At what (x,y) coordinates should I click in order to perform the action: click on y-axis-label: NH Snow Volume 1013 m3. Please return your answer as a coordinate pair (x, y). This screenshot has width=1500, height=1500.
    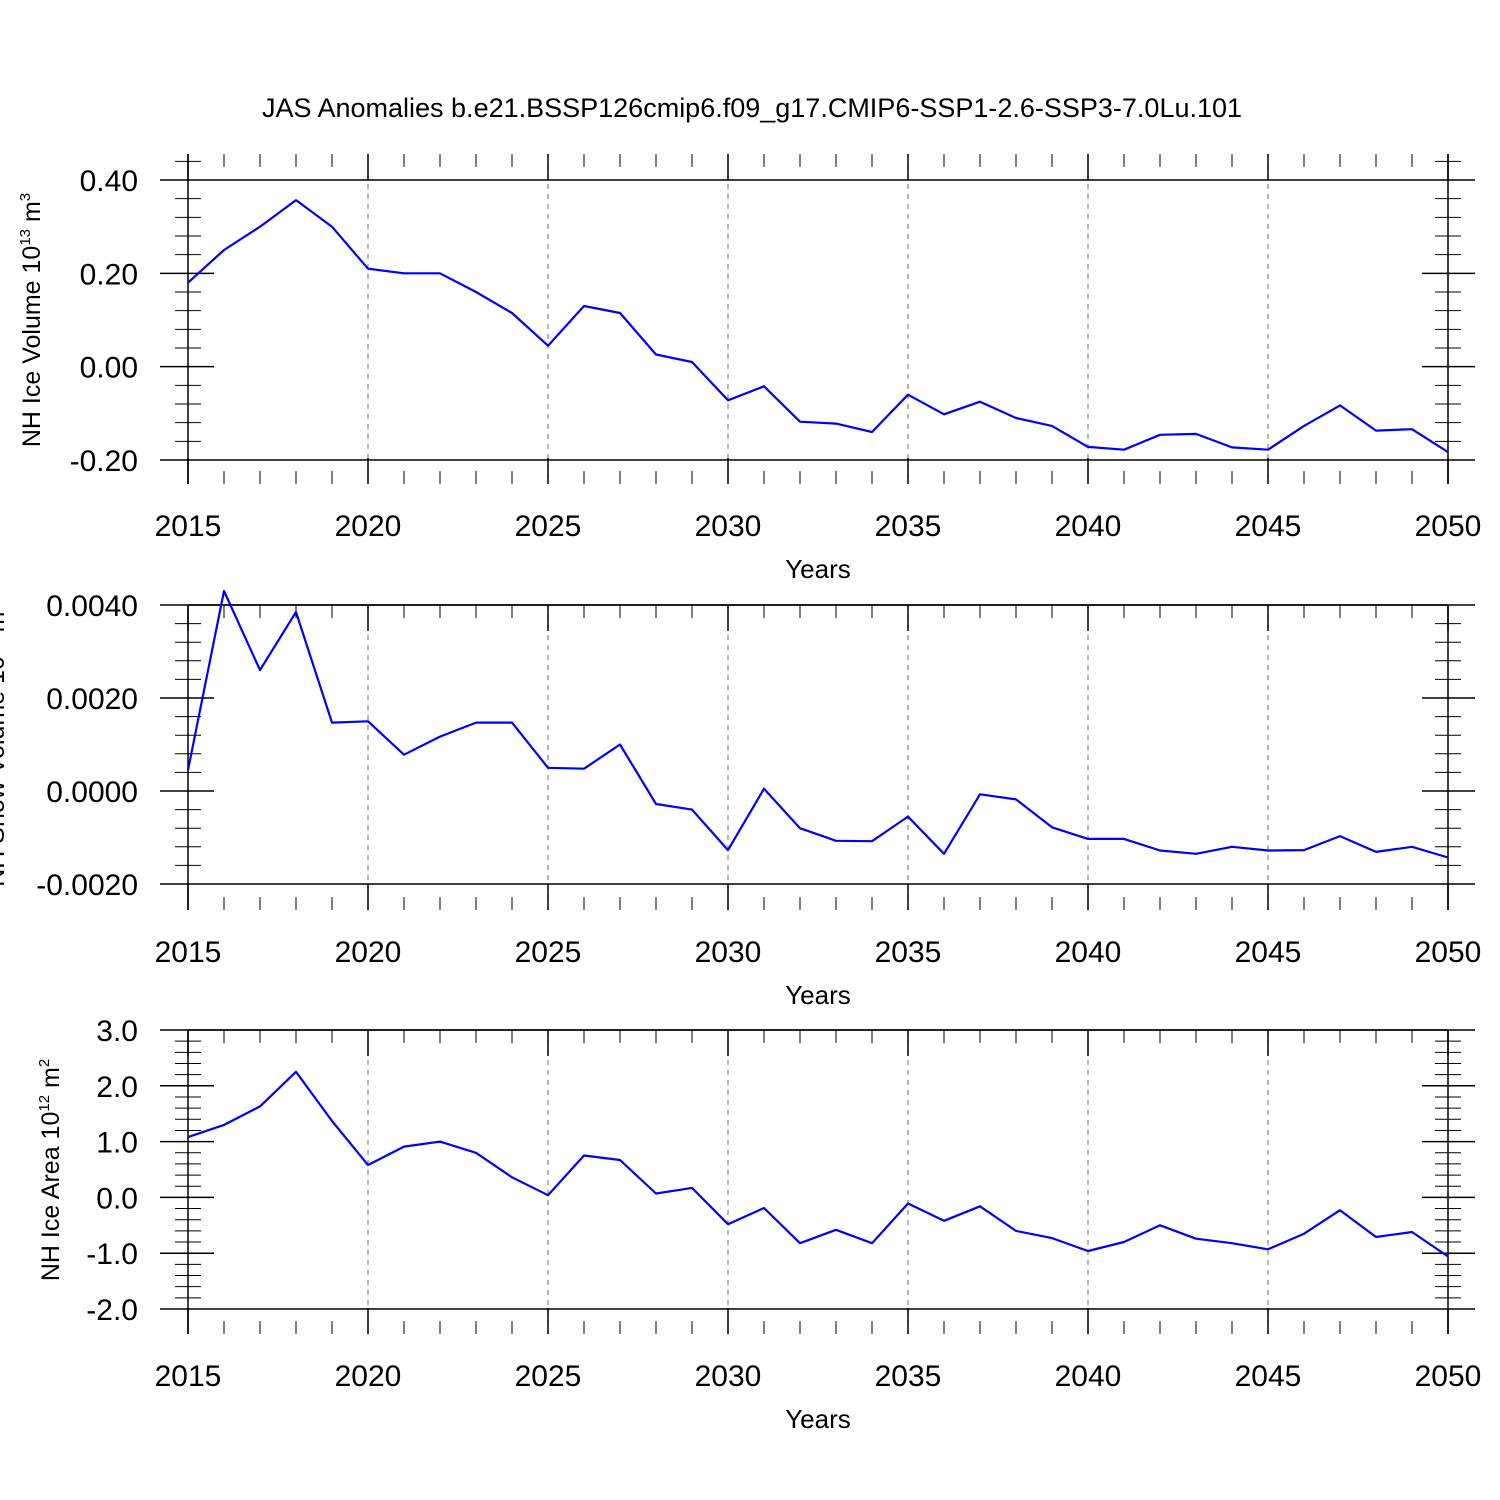
    Looking at the image, I should click on (5, 745).